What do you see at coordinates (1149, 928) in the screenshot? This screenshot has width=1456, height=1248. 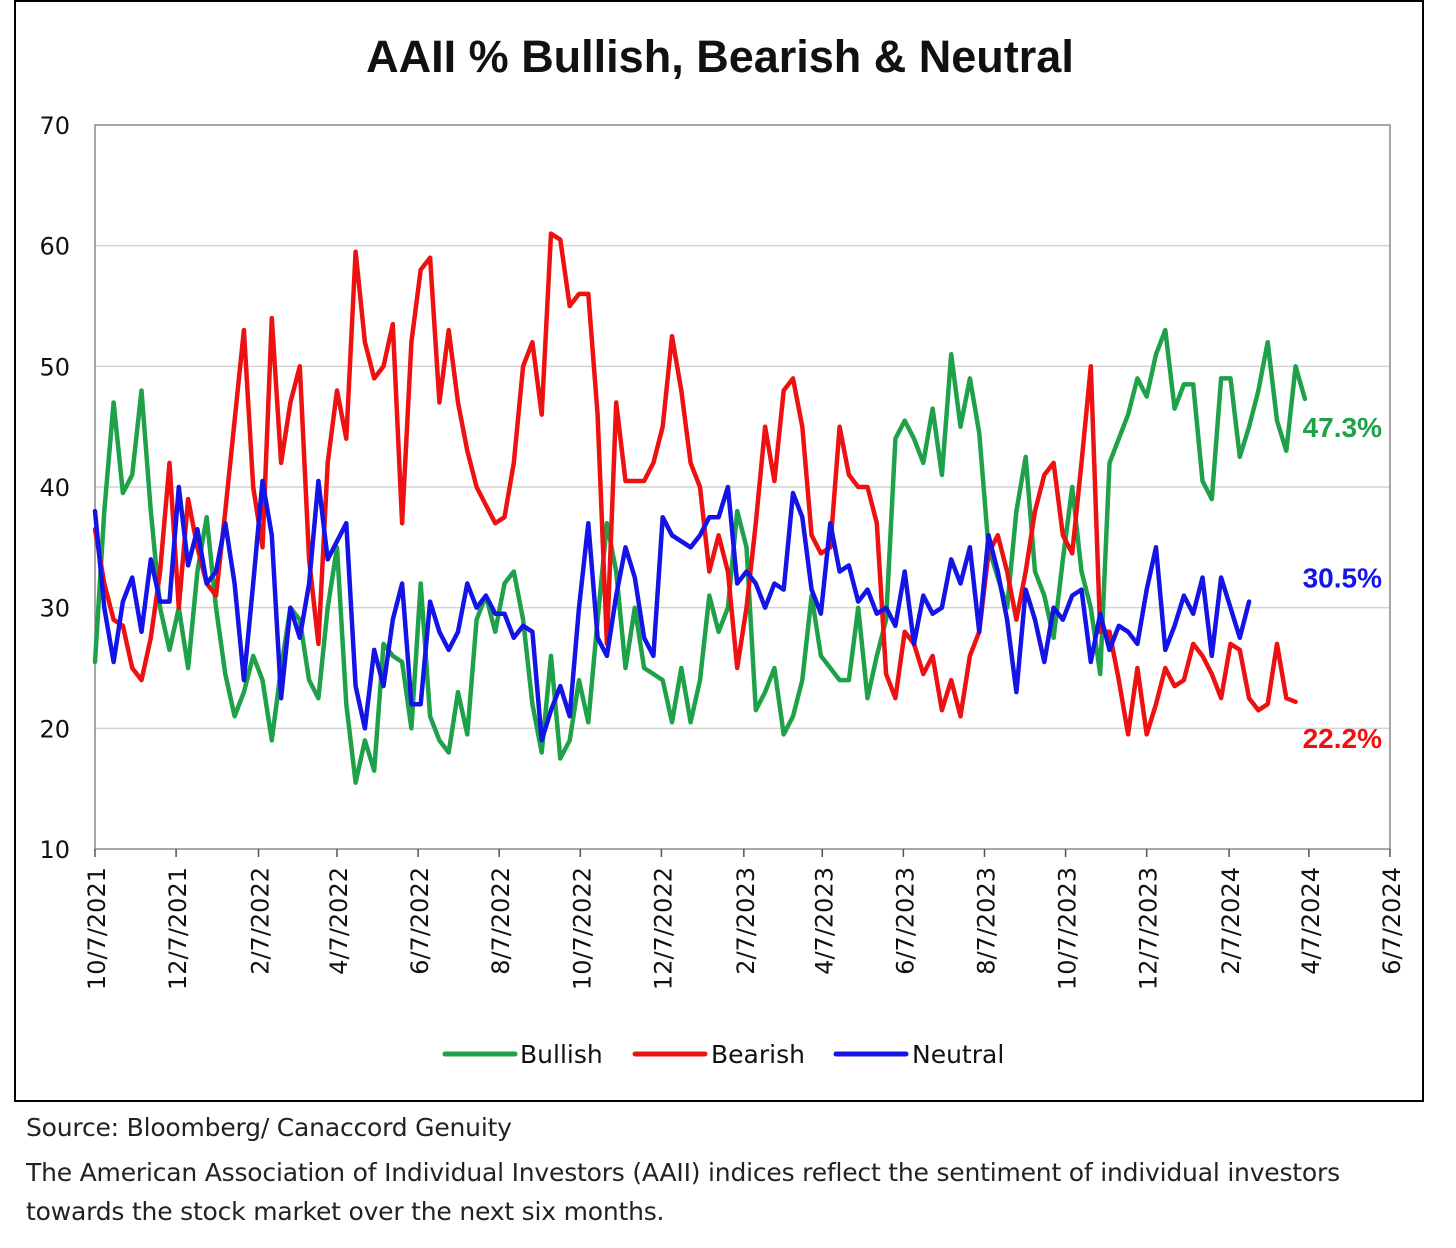 I see `x-tick-label-13: 12/7/2023` at bounding box center [1149, 928].